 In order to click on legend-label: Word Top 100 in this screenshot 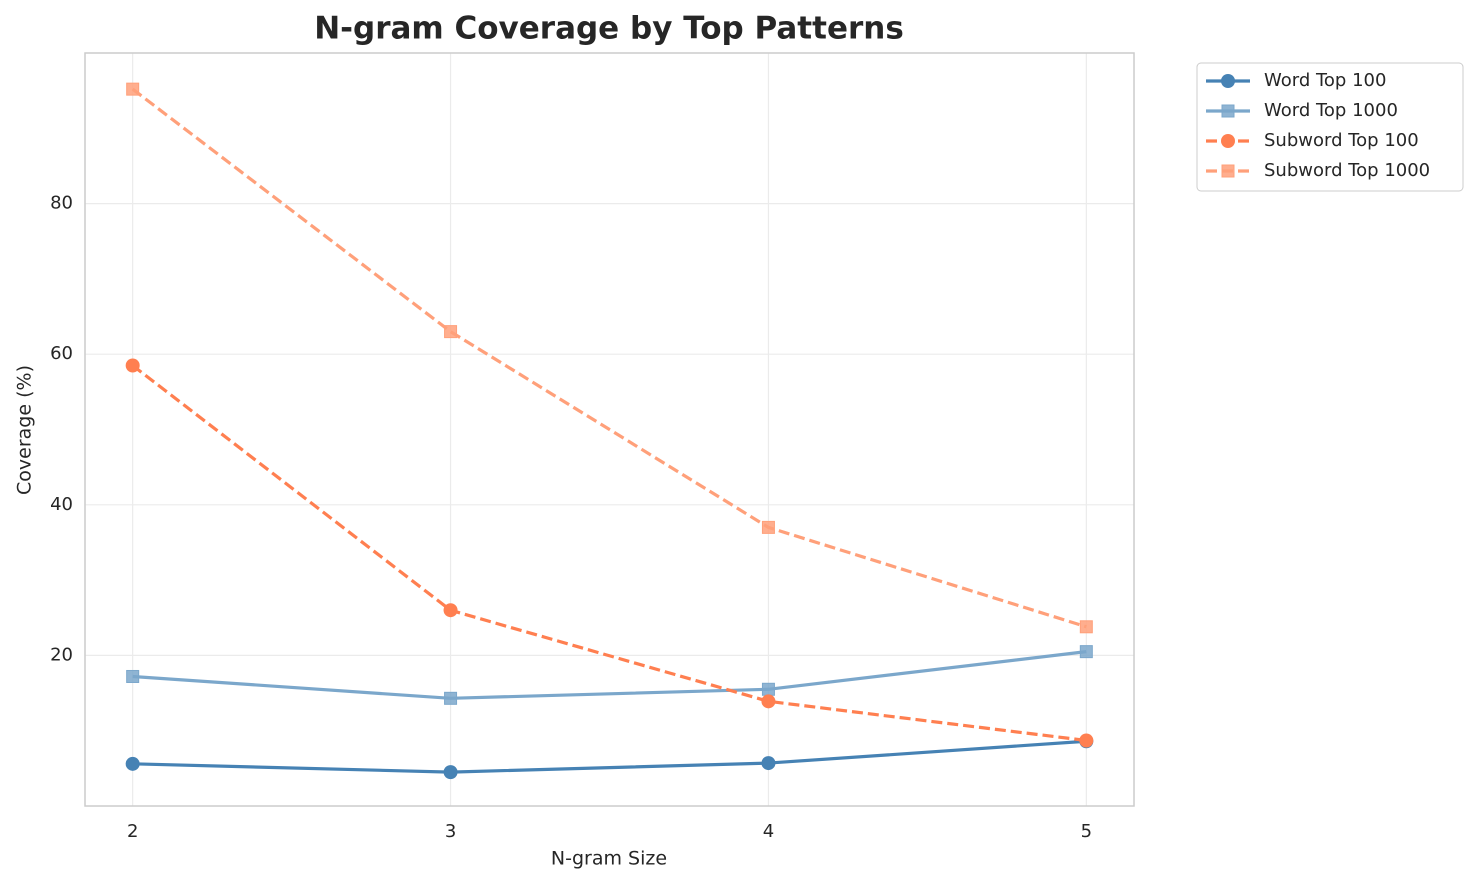, I will do `click(1325, 80)`.